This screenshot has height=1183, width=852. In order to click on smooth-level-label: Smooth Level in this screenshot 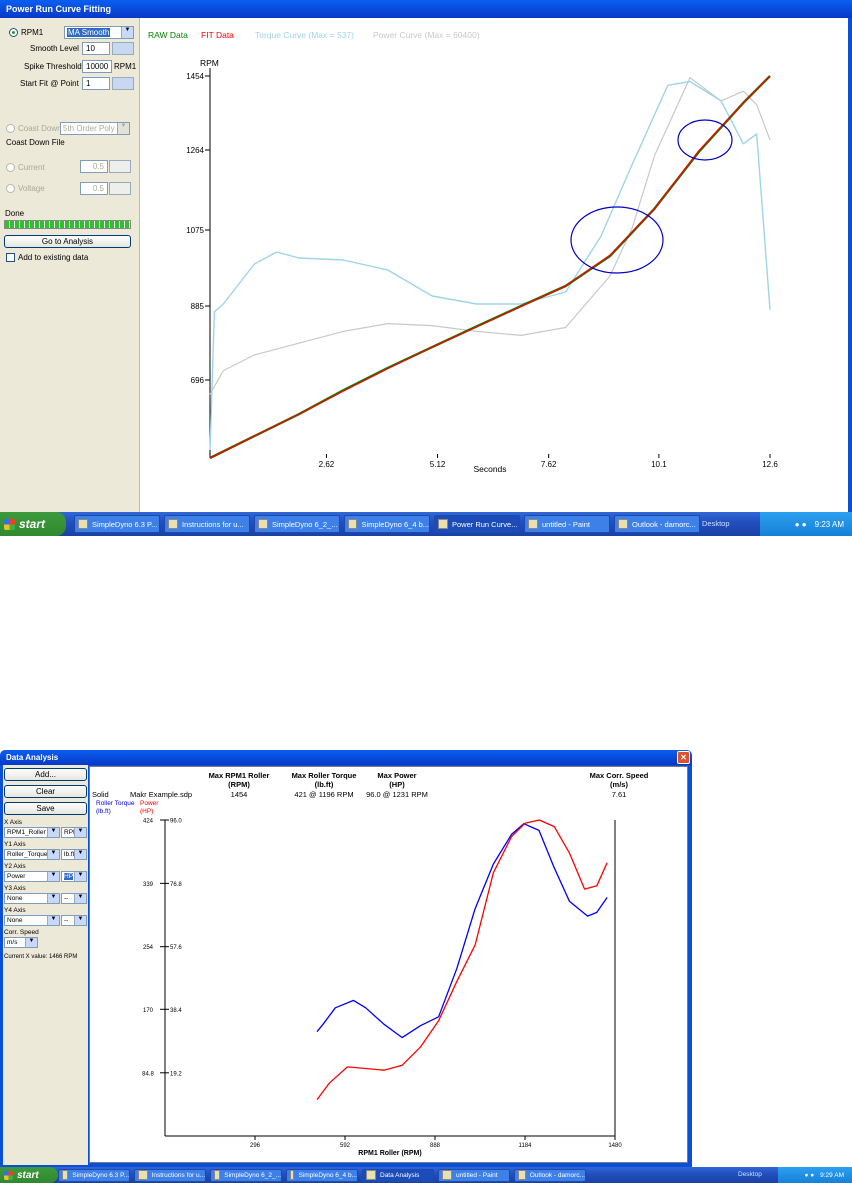, I will do `click(54, 48)`.